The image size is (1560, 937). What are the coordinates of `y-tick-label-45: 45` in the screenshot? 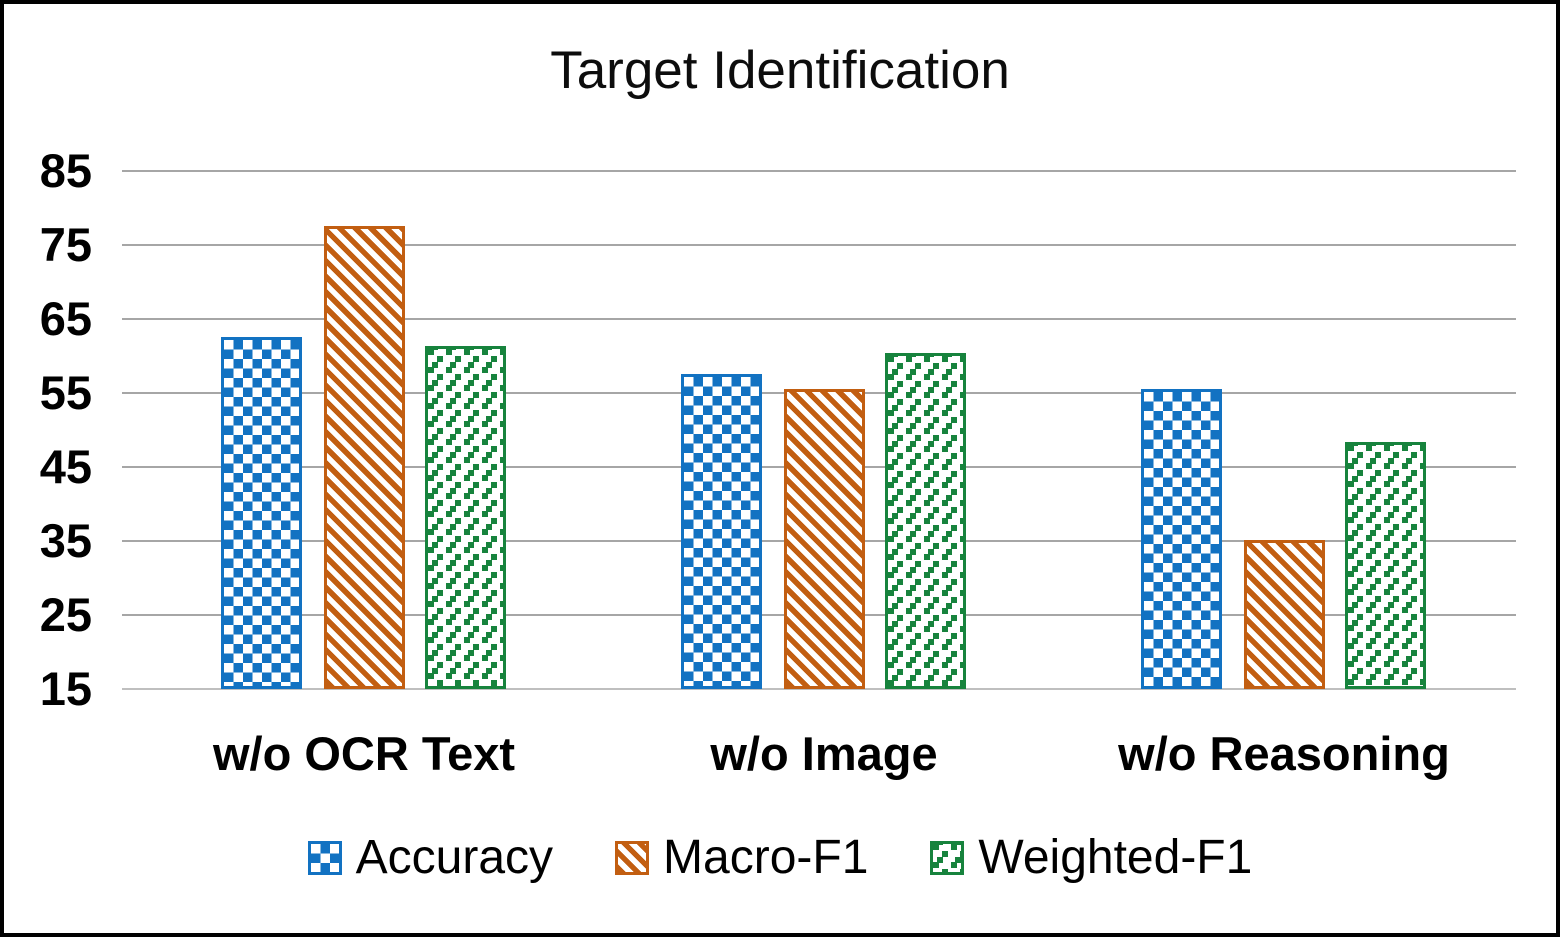 It's located at (65, 466).